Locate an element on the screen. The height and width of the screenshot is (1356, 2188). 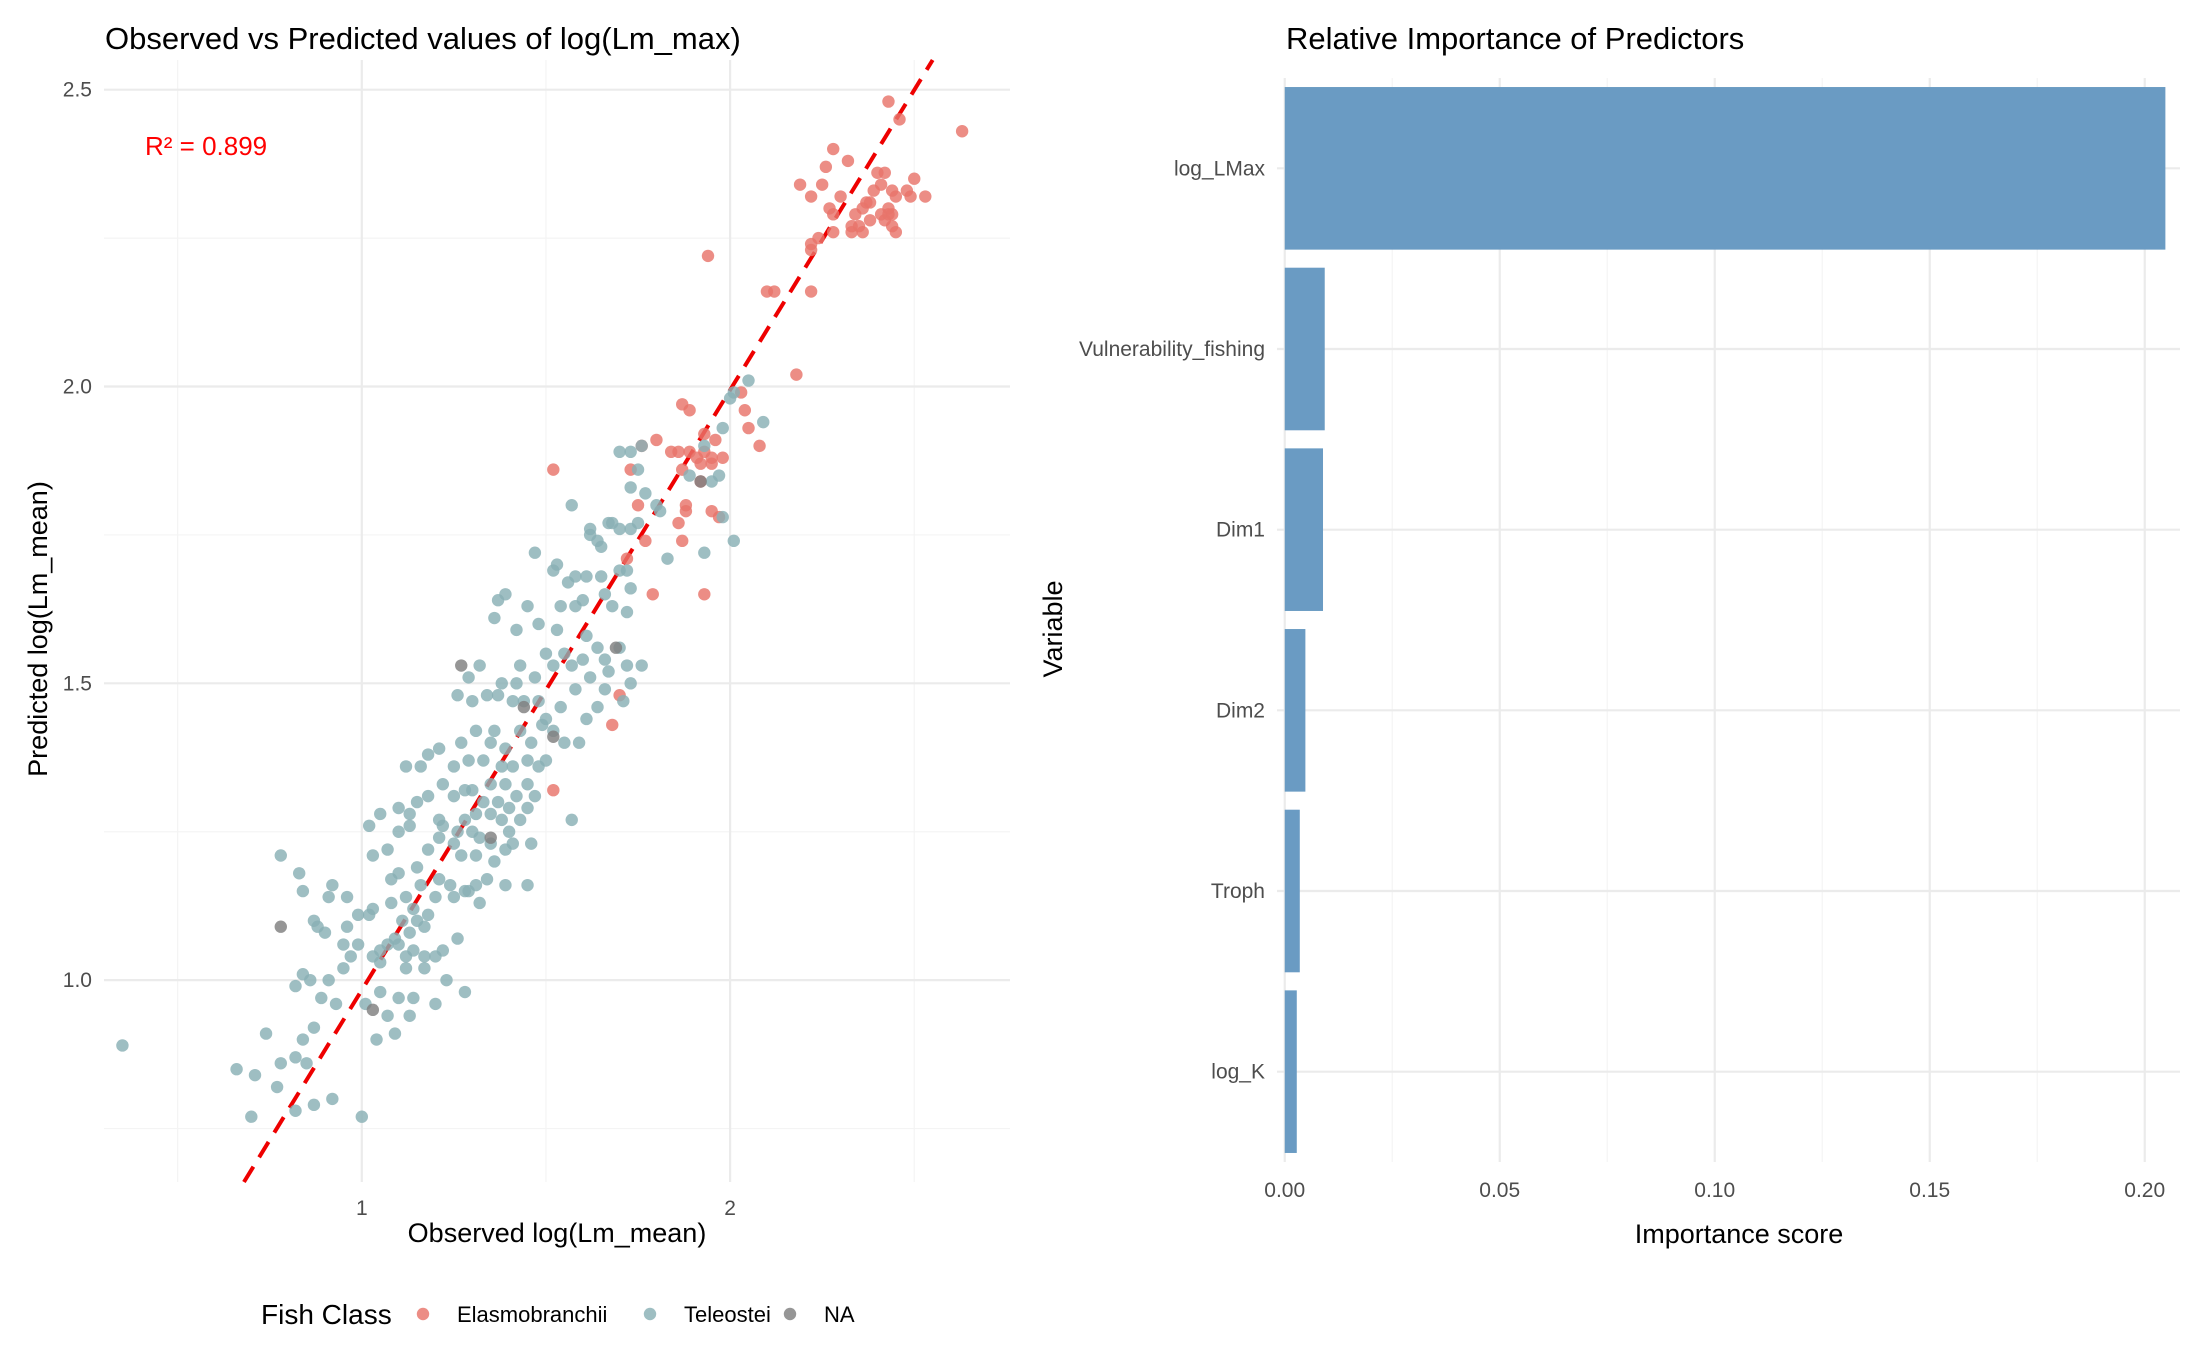
y-tick-labels: 1.0 1.5 2.0 2.5 is located at coordinates (77, 535).